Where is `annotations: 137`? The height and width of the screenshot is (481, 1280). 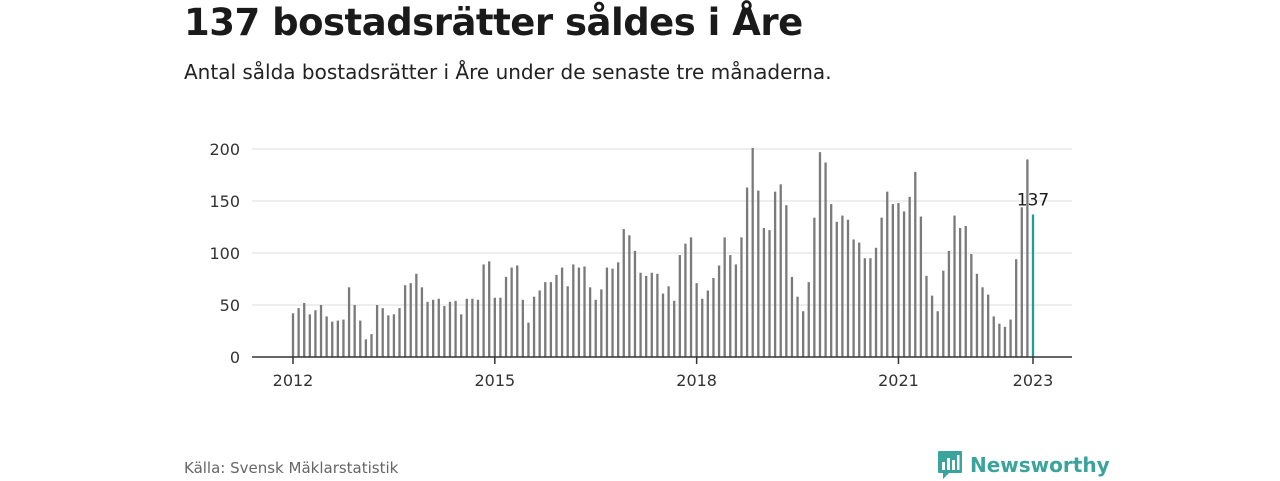 annotations: 137 is located at coordinates (1033, 201).